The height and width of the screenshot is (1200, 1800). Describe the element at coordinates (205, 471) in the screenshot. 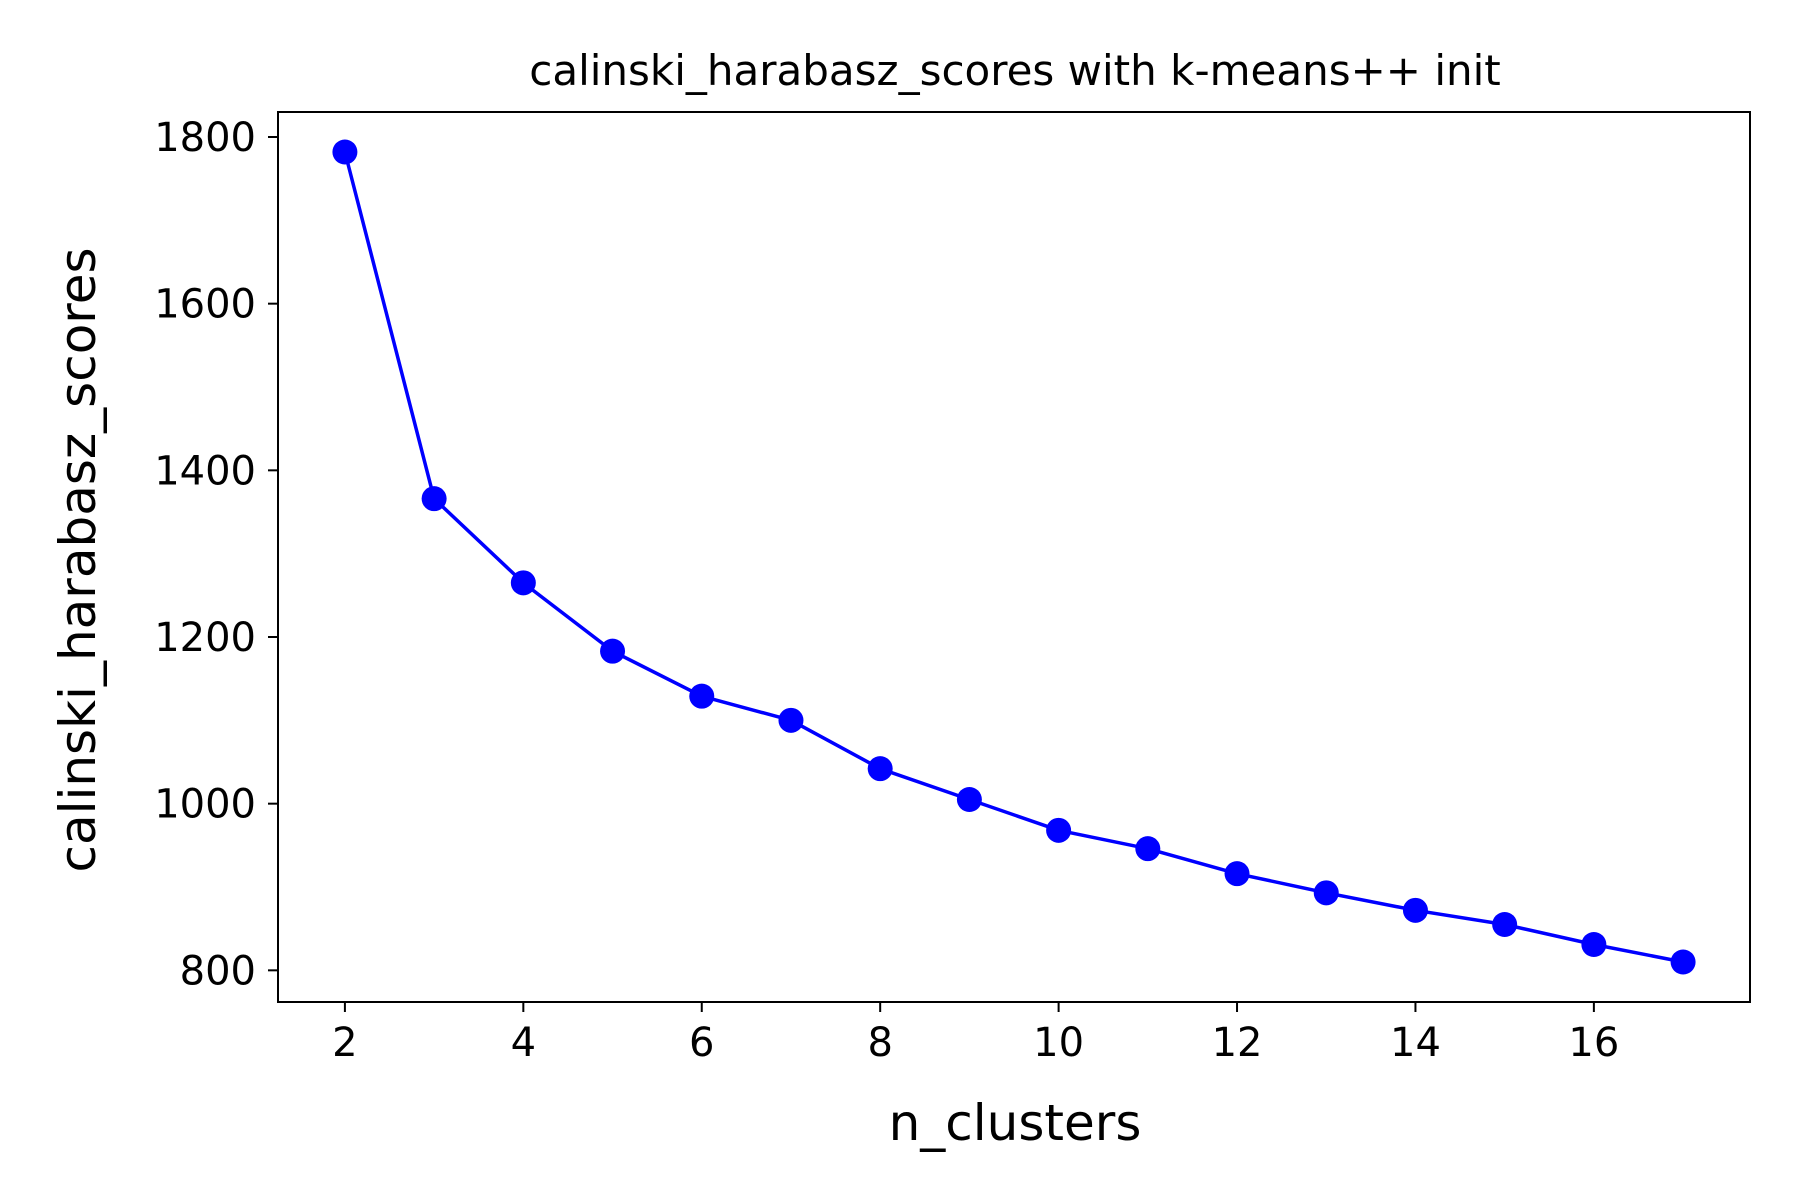

I see `y-tick-label: 1400` at that location.